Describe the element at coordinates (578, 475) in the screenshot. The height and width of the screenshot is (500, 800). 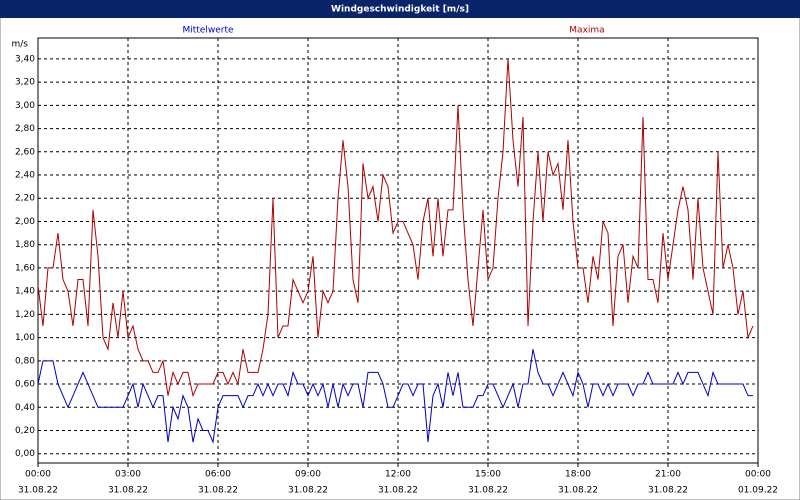
I see `x-tick-label: 18:00` at that location.